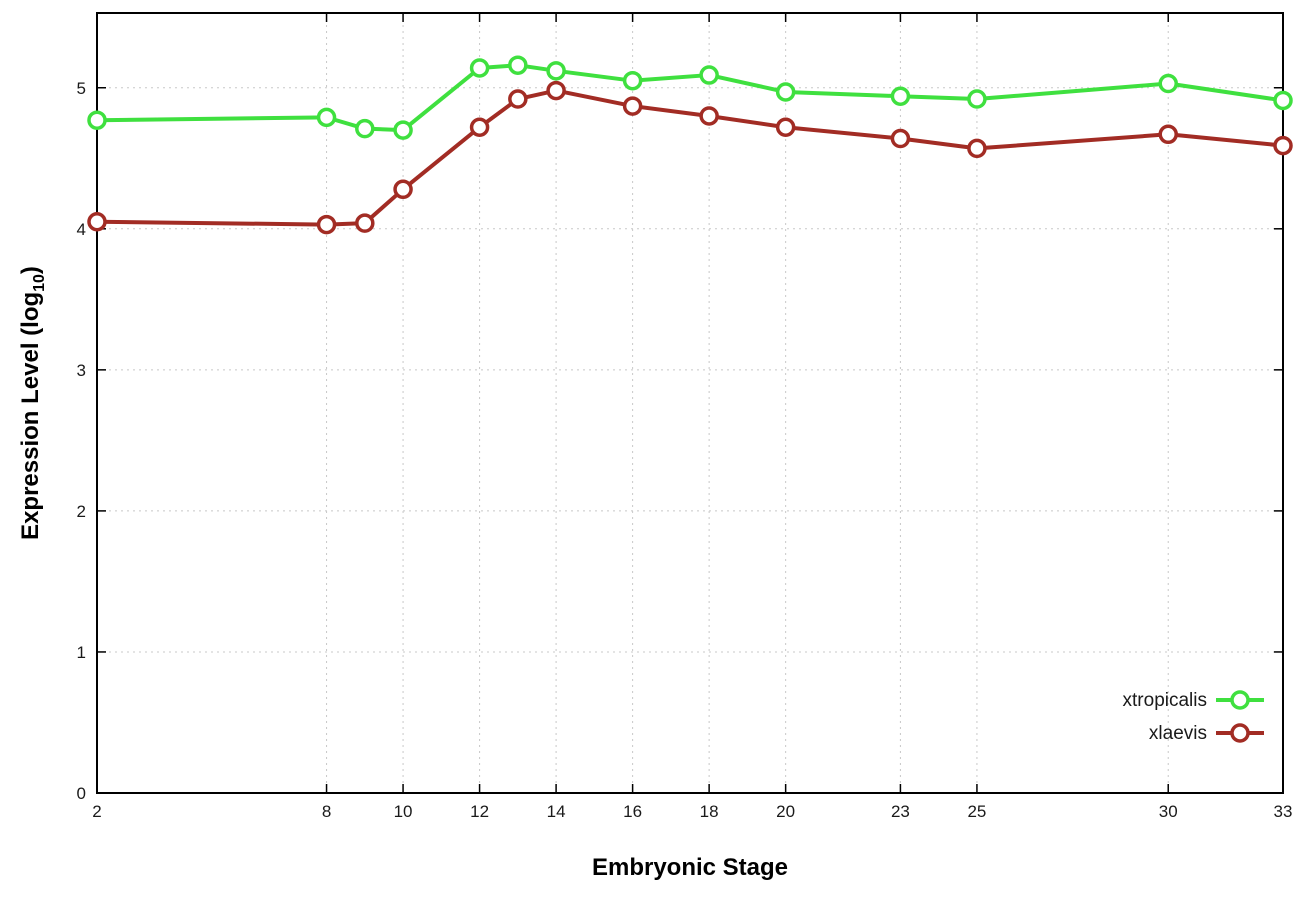  Describe the element at coordinates (1165, 700) in the screenshot. I see `legend-label-xtropicalis: xtropicalis` at that location.